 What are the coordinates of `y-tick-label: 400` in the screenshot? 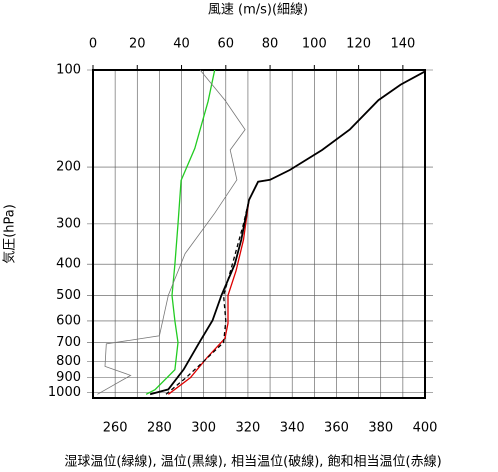 It's located at (68, 264).